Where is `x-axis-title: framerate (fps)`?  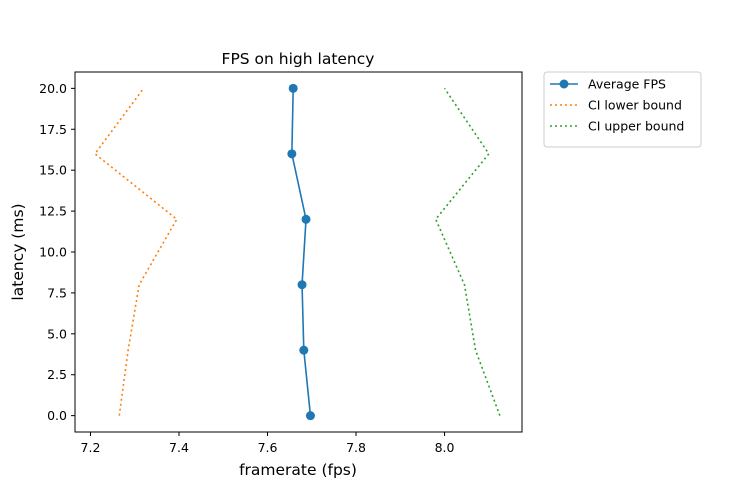 x-axis-title: framerate (fps) is located at coordinates (298, 470).